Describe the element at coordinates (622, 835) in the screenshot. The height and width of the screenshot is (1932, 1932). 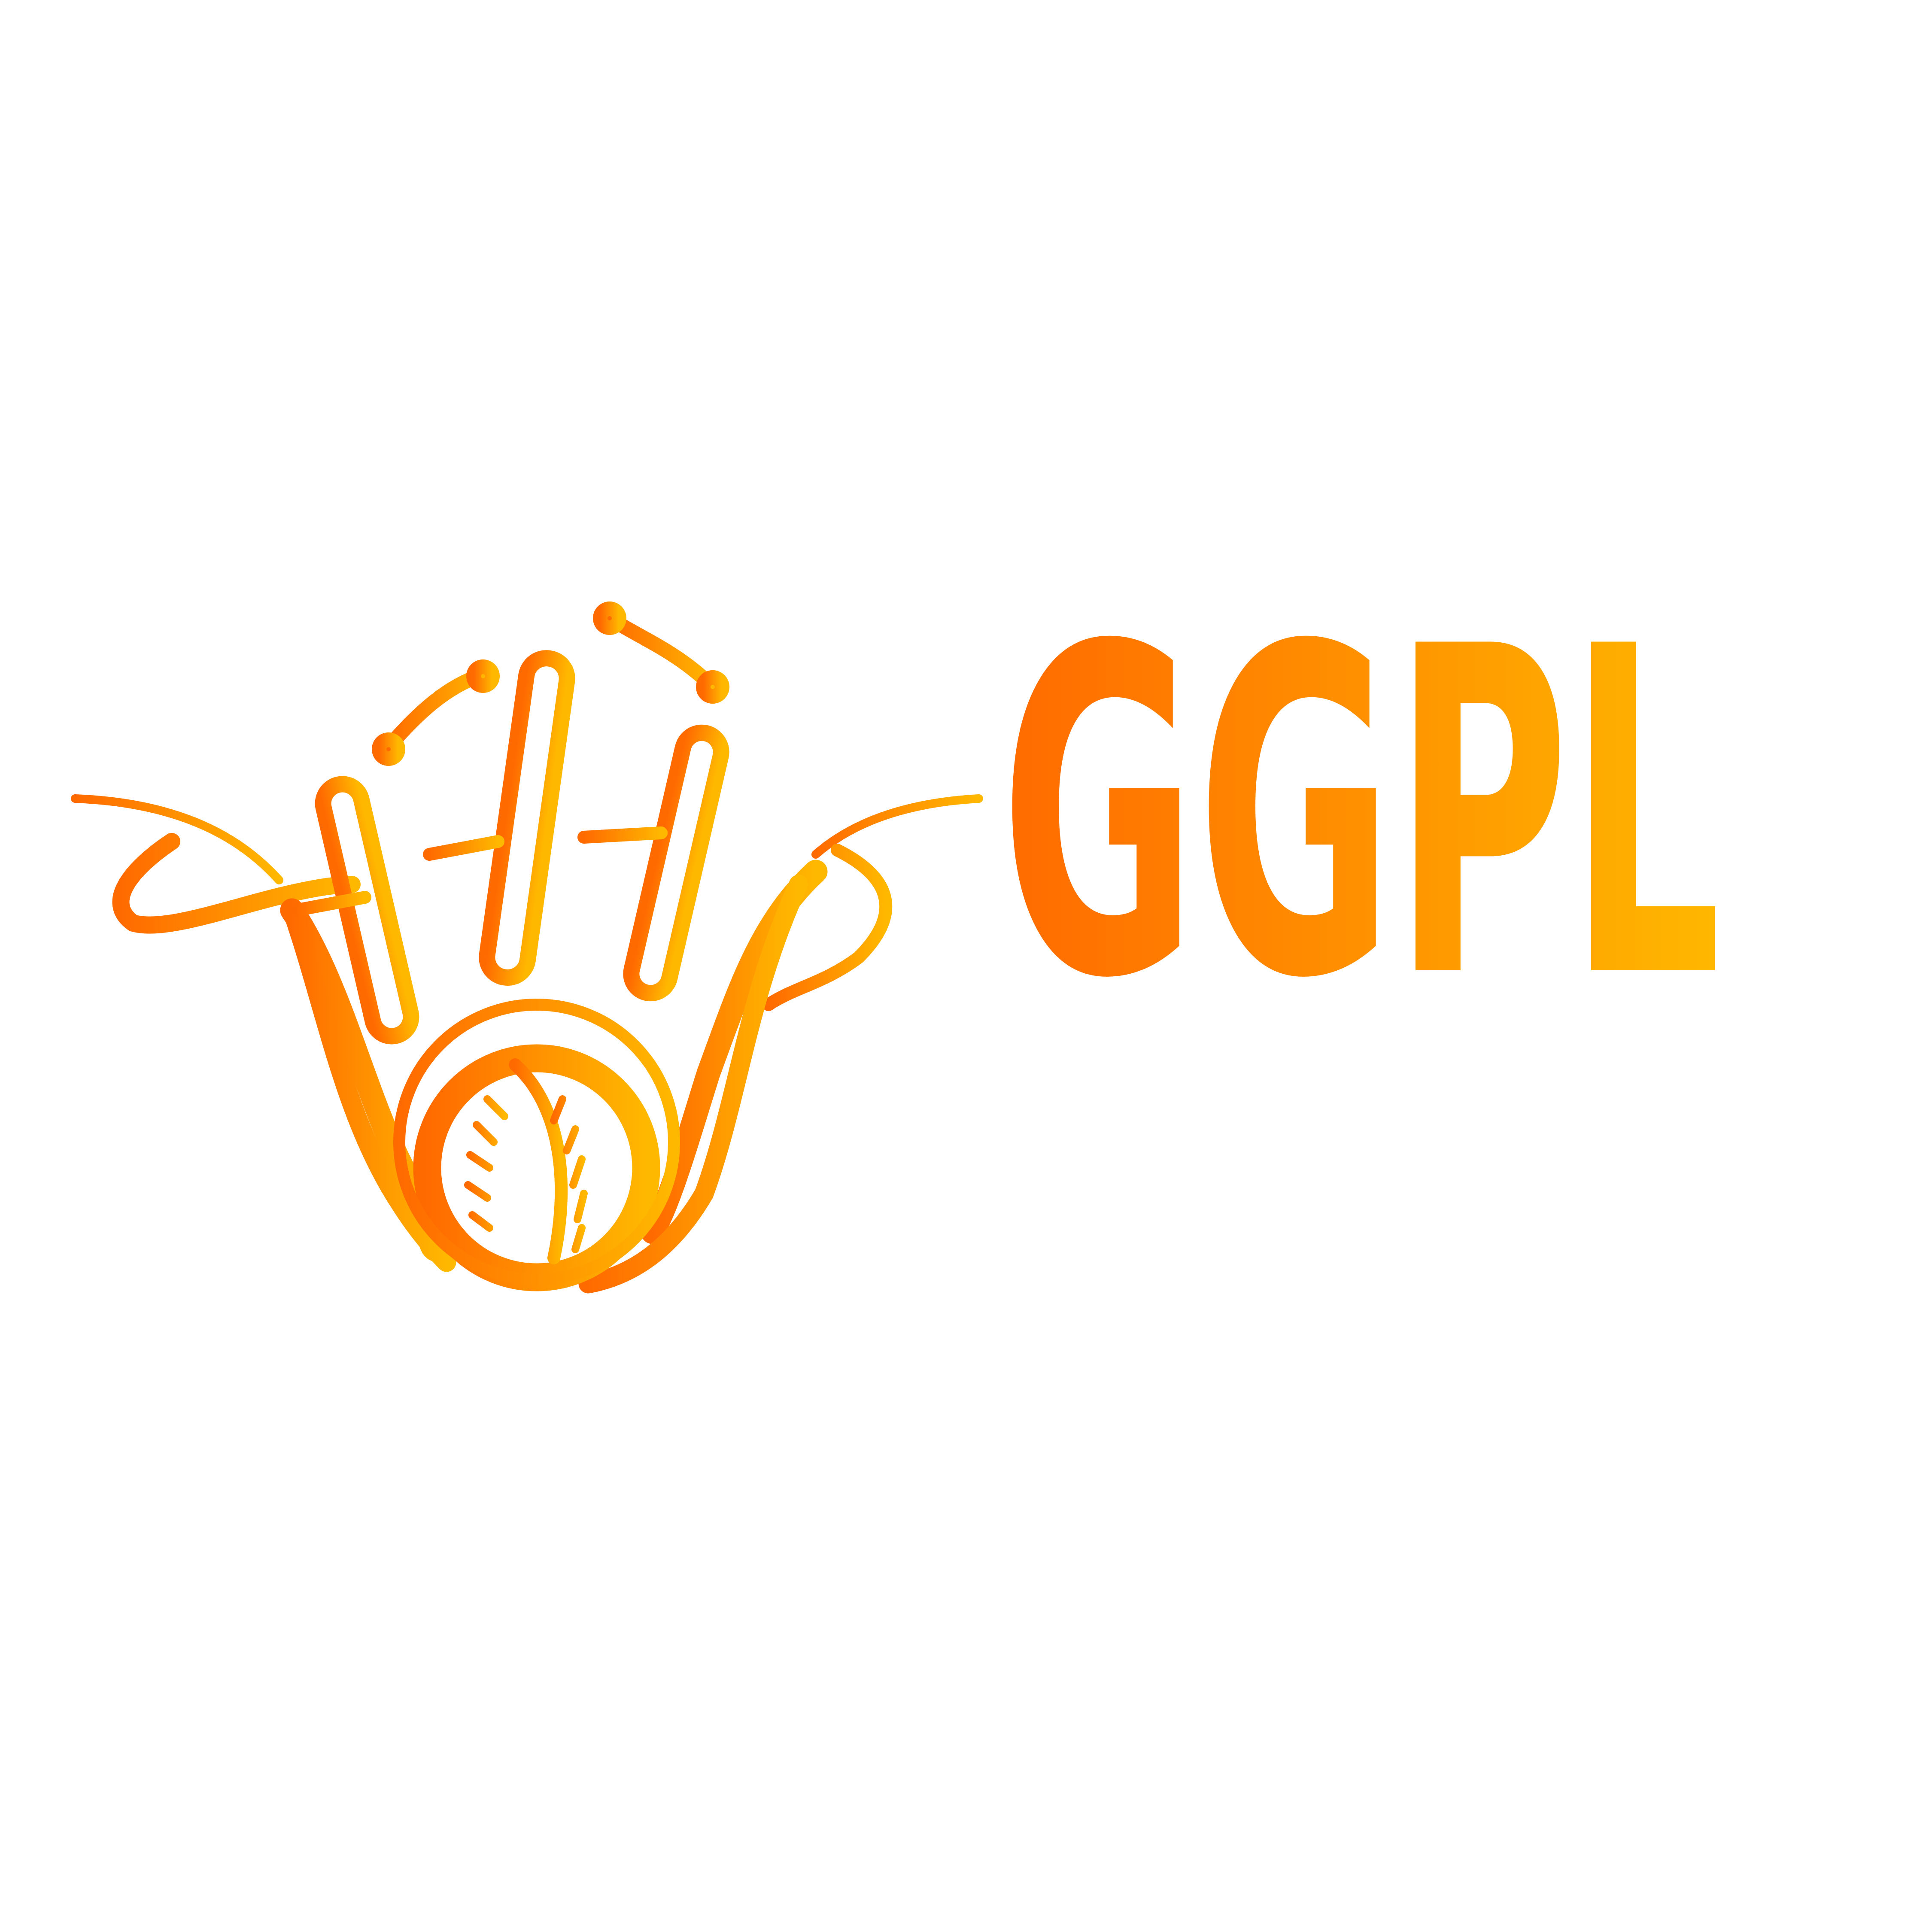
I see `crossbar-right` at that location.